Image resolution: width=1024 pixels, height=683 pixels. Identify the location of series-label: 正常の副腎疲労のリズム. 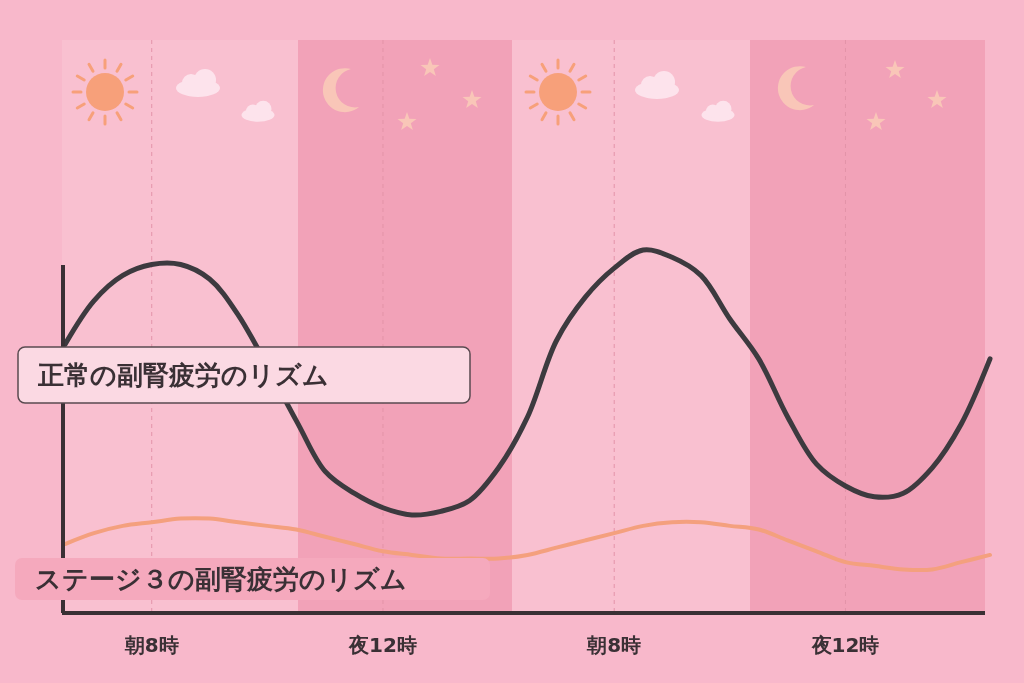
(183, 375).